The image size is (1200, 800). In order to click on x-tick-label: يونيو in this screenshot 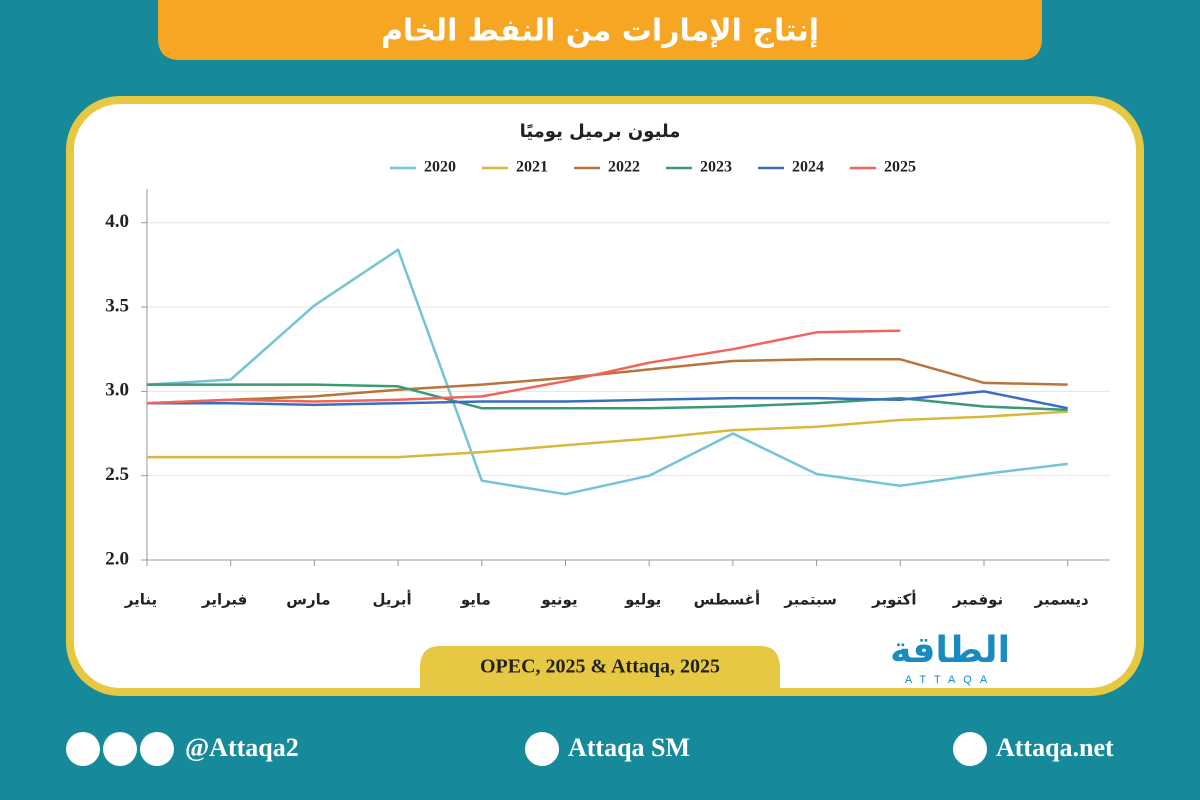, I will do `click(558, 600)`.